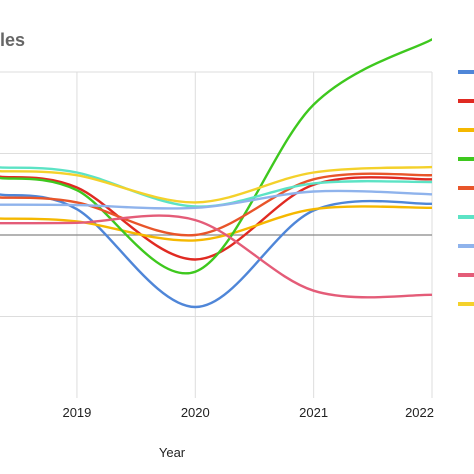 The height and width of the screenshot is (474, 474). I want to click on chart-title: les, so click(12, 40).